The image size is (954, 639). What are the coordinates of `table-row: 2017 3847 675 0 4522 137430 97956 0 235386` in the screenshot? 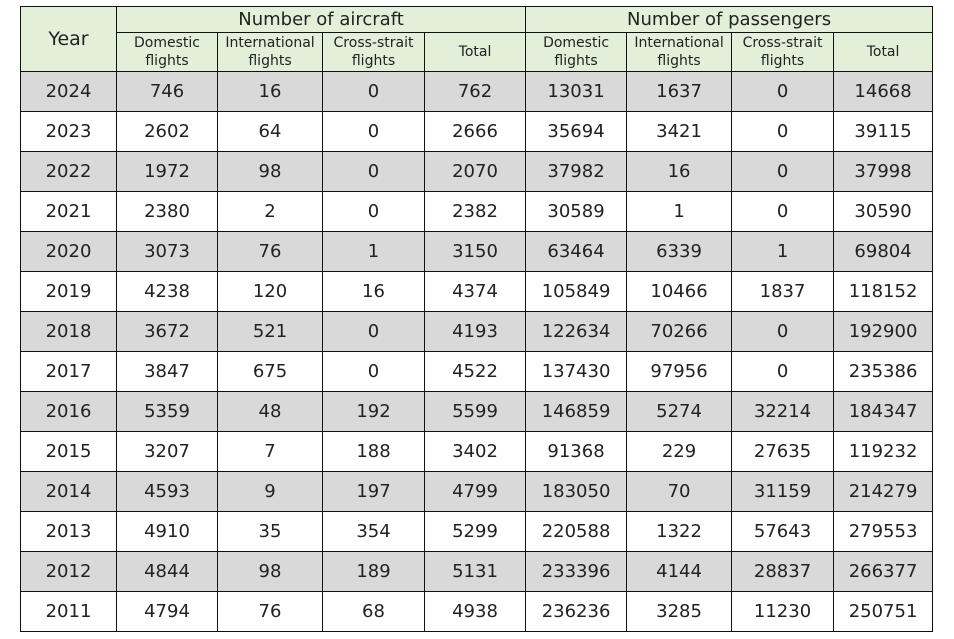 It's located at (477, 371).